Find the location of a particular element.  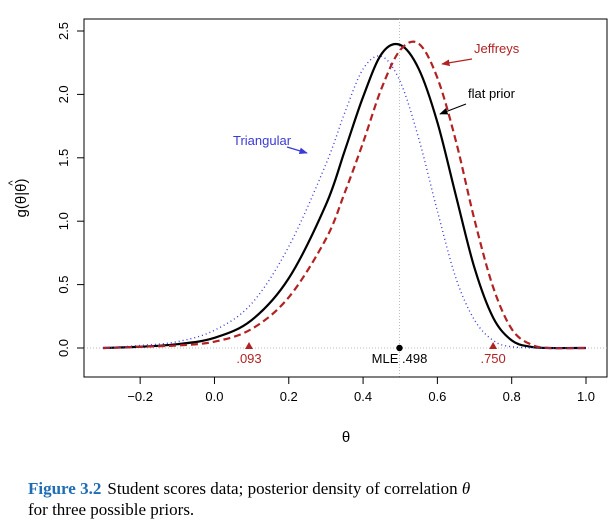

x-tick-label: 0.0 is located at coordinates (214, 396).